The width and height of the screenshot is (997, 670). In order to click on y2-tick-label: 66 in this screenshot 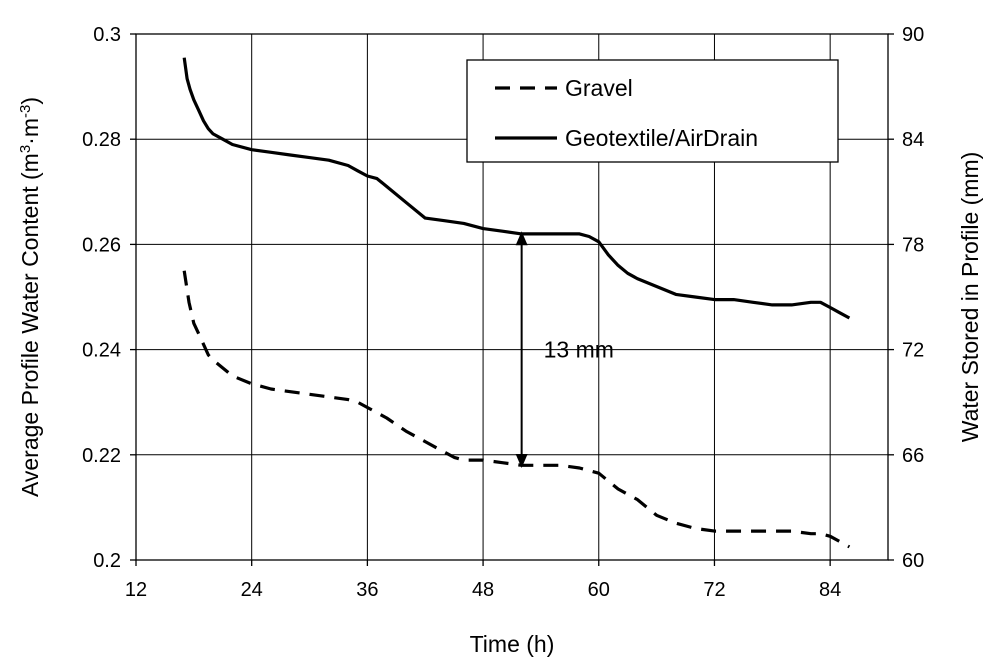, I will do `click(913, 456)`.